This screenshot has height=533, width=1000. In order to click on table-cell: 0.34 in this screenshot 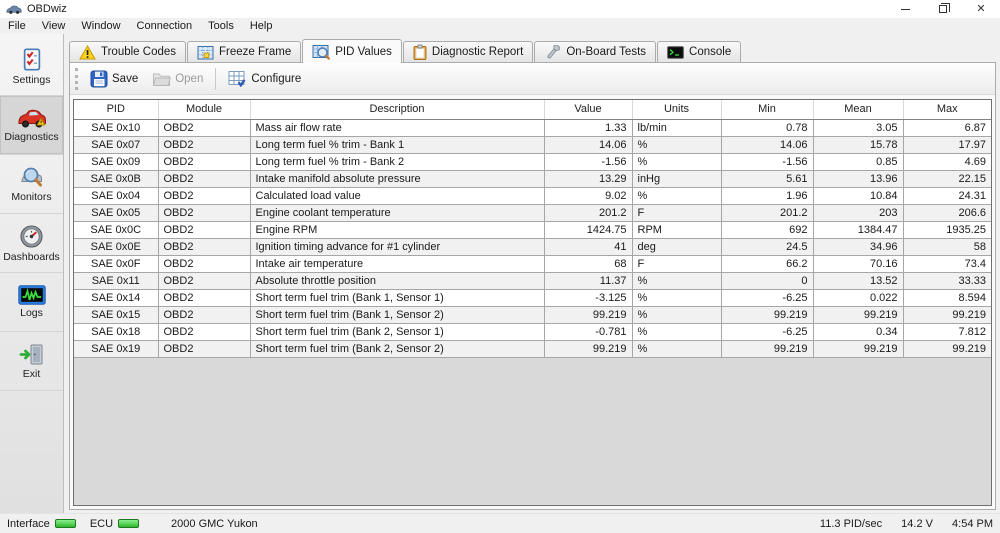, I will do `click(858, 332)`.